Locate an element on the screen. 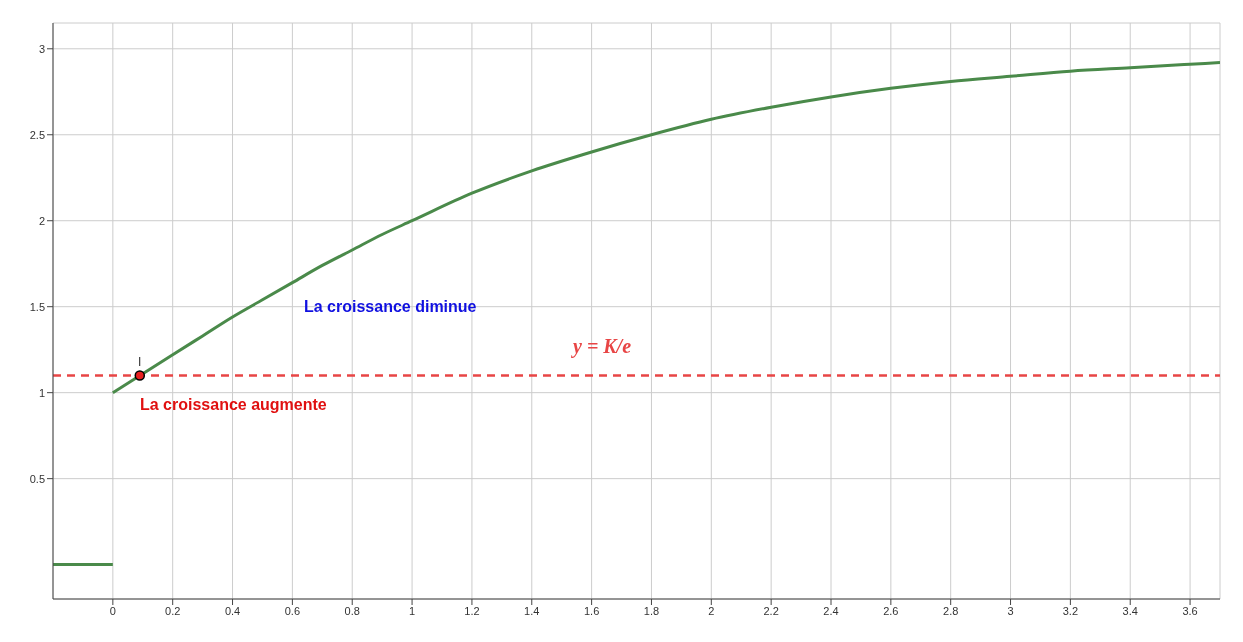  x-tick-label: 3.2 is located at coordinates (1070, 610).